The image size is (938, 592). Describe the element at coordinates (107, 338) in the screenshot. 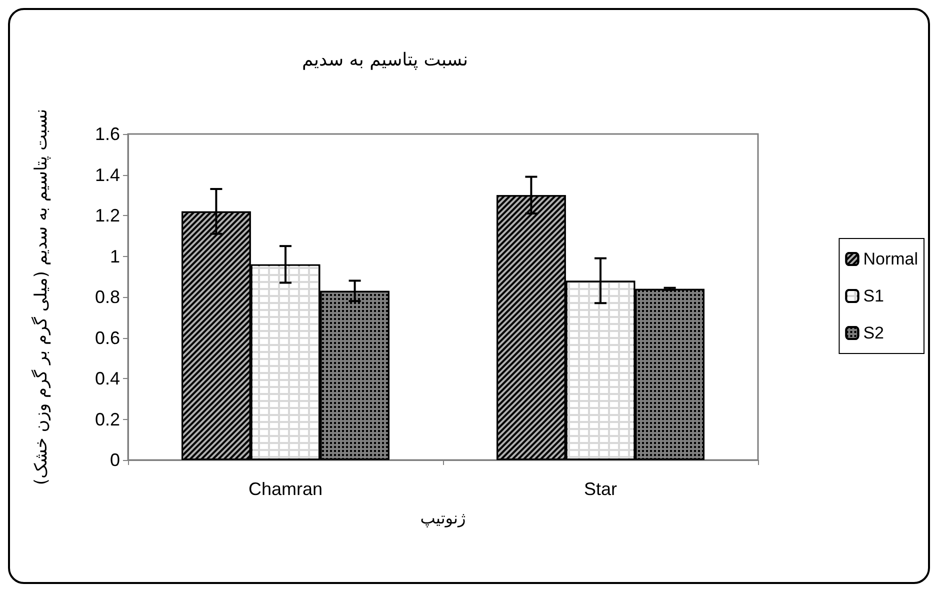

I see `y-tick-label: 0.6` at that location.